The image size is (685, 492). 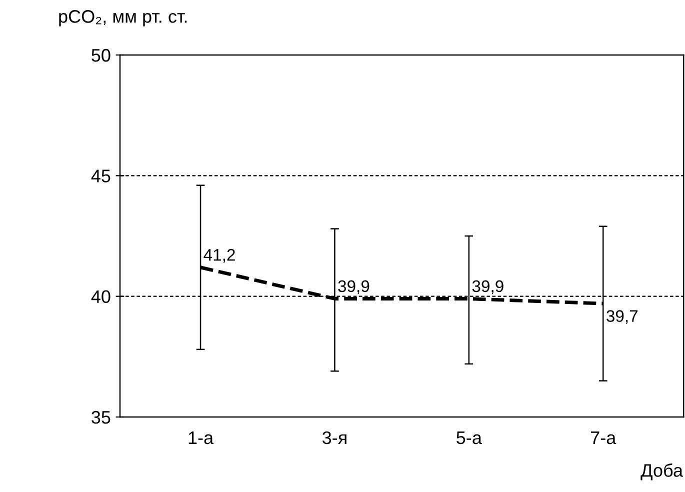 I want to click on x-tick-label: 3-я, so click(x=334, y=437).